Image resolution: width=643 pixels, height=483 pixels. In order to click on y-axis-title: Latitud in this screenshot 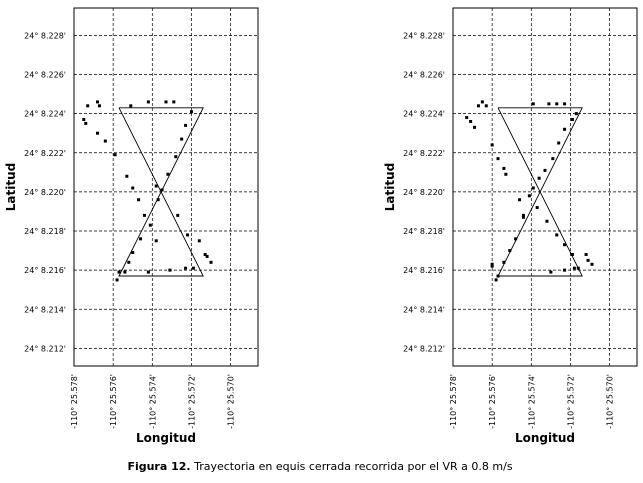, I will do `click(11, 187)`.